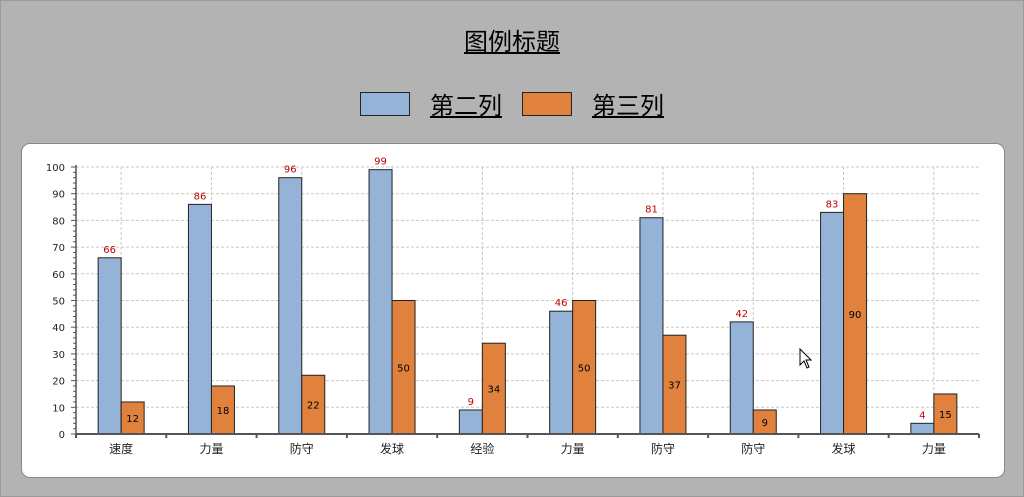 Image resolution: width=1024 pixels, height=497 pixels. Describe the element at coordinates (58, 221) in the screenshot. I see `y-tick-label: 80` at that location.